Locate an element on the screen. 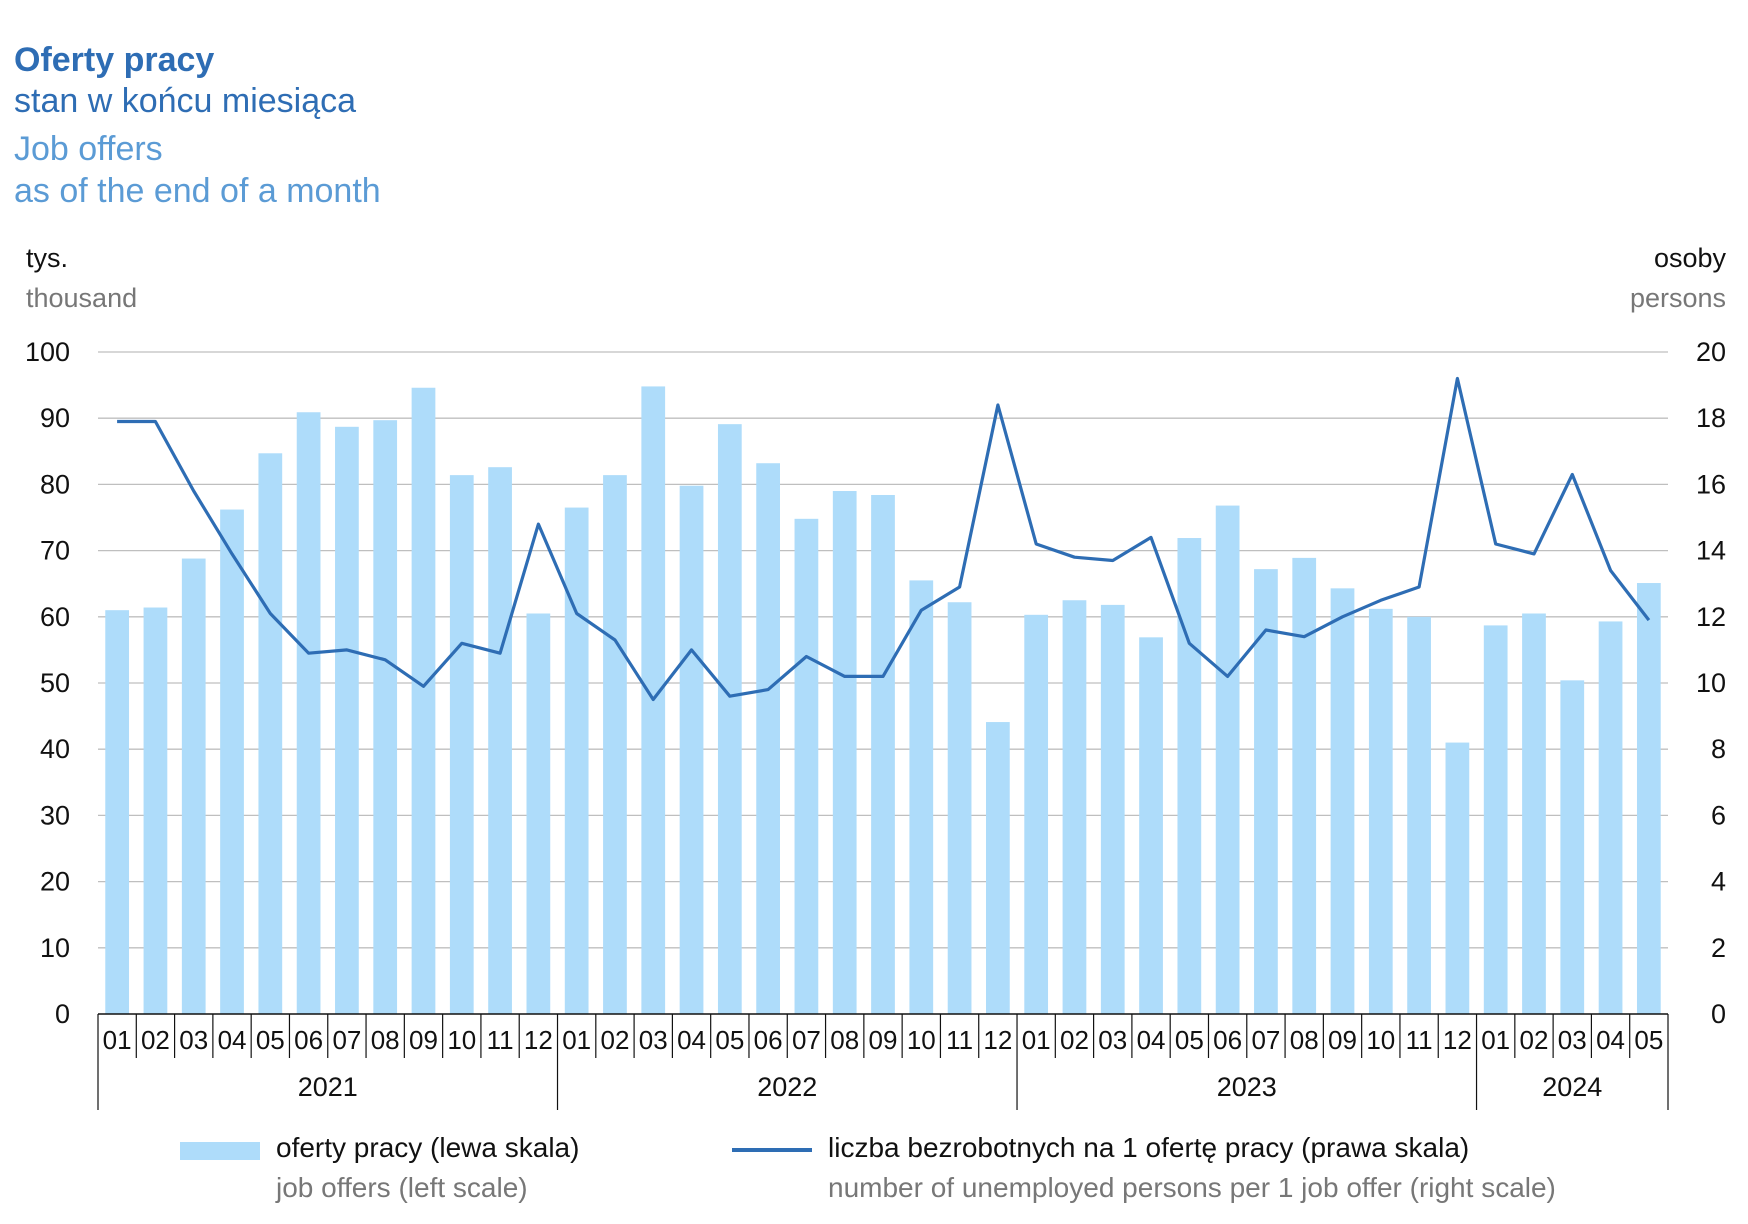 This screenshot has height=1224, width=1748. left-unit-en: thousand is located at coordinates (82, 298).